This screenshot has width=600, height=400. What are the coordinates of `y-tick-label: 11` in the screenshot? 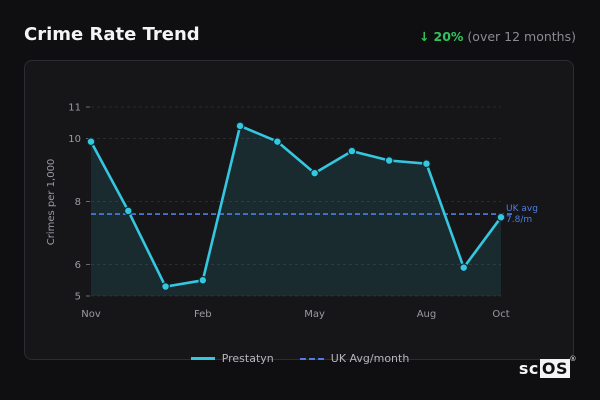 It's located at (74, 108).